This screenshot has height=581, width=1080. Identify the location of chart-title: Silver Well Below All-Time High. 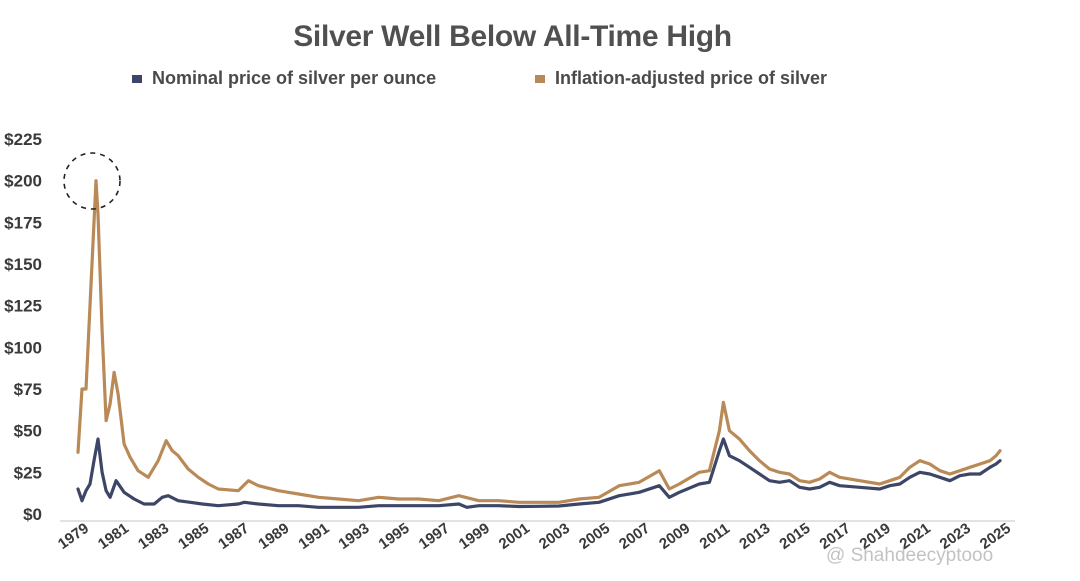
(512, 36).